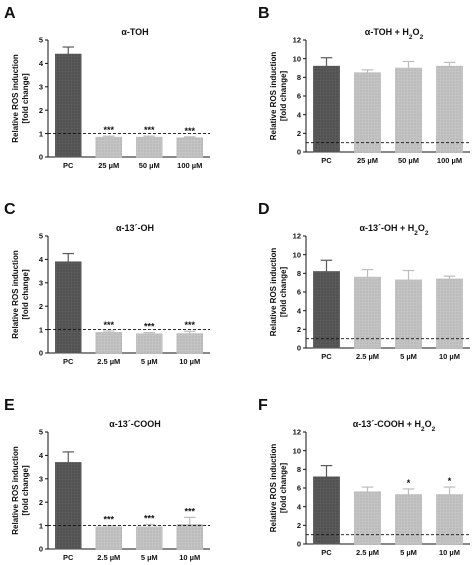  Describe the element at coordinates (367, 160) in the screenshot. I see `x-tick-label: 25 µM` at that location.